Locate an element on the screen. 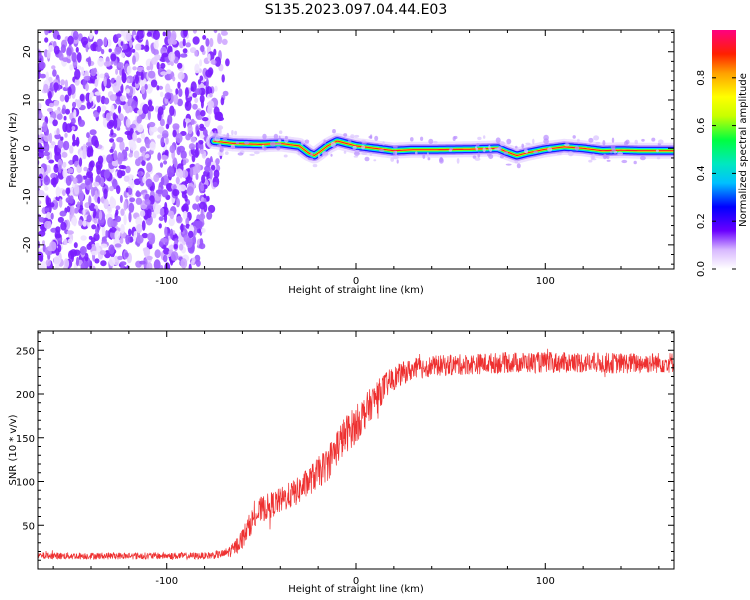 This screenshot has height=600, width=750. colorbar-tick-label: 0.4 is located at coordinates (701, 173).